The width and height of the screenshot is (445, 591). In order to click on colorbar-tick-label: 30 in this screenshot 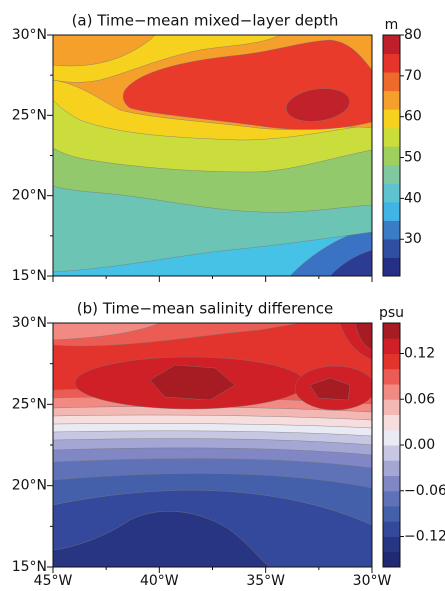, I will do `click(413, 239)`.